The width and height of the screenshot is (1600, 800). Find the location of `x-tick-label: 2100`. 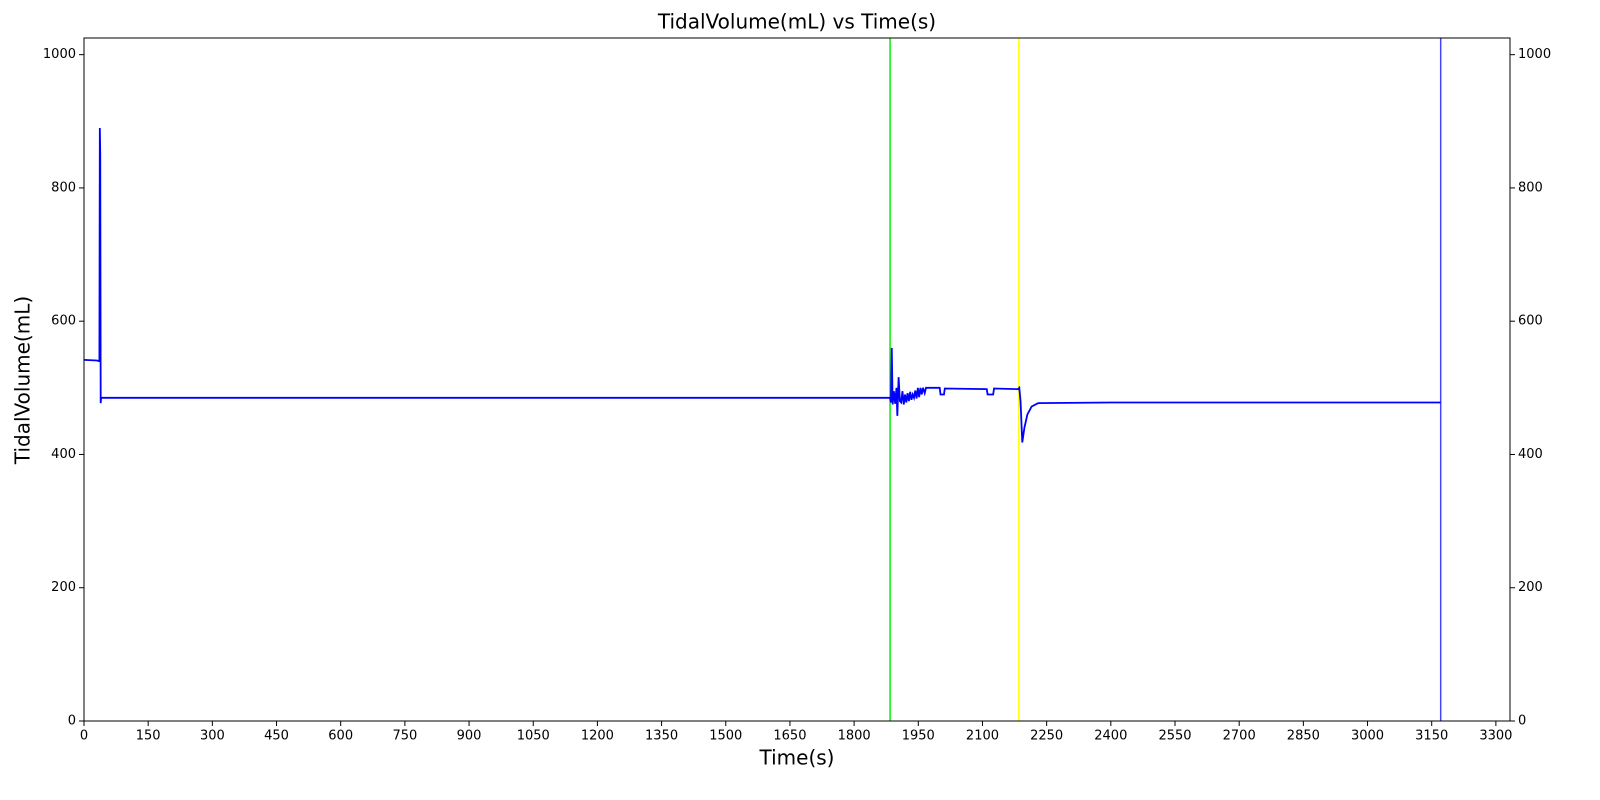

x-tick-label: 2100 is located at coordinates (982, 736).